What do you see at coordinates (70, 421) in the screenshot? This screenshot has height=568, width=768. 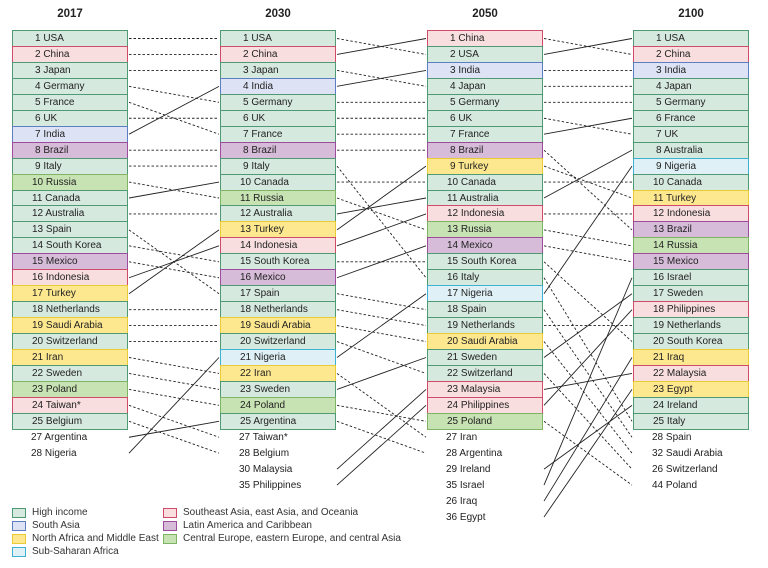 I see `rank-item: 25 Belgium` at bounding box center [70, 421].